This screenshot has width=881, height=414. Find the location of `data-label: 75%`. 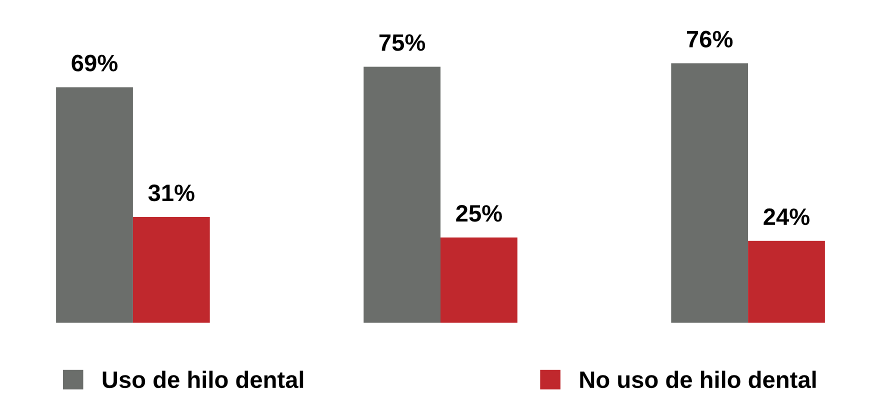

data-label: 75% is located at coordinates (402, 42).